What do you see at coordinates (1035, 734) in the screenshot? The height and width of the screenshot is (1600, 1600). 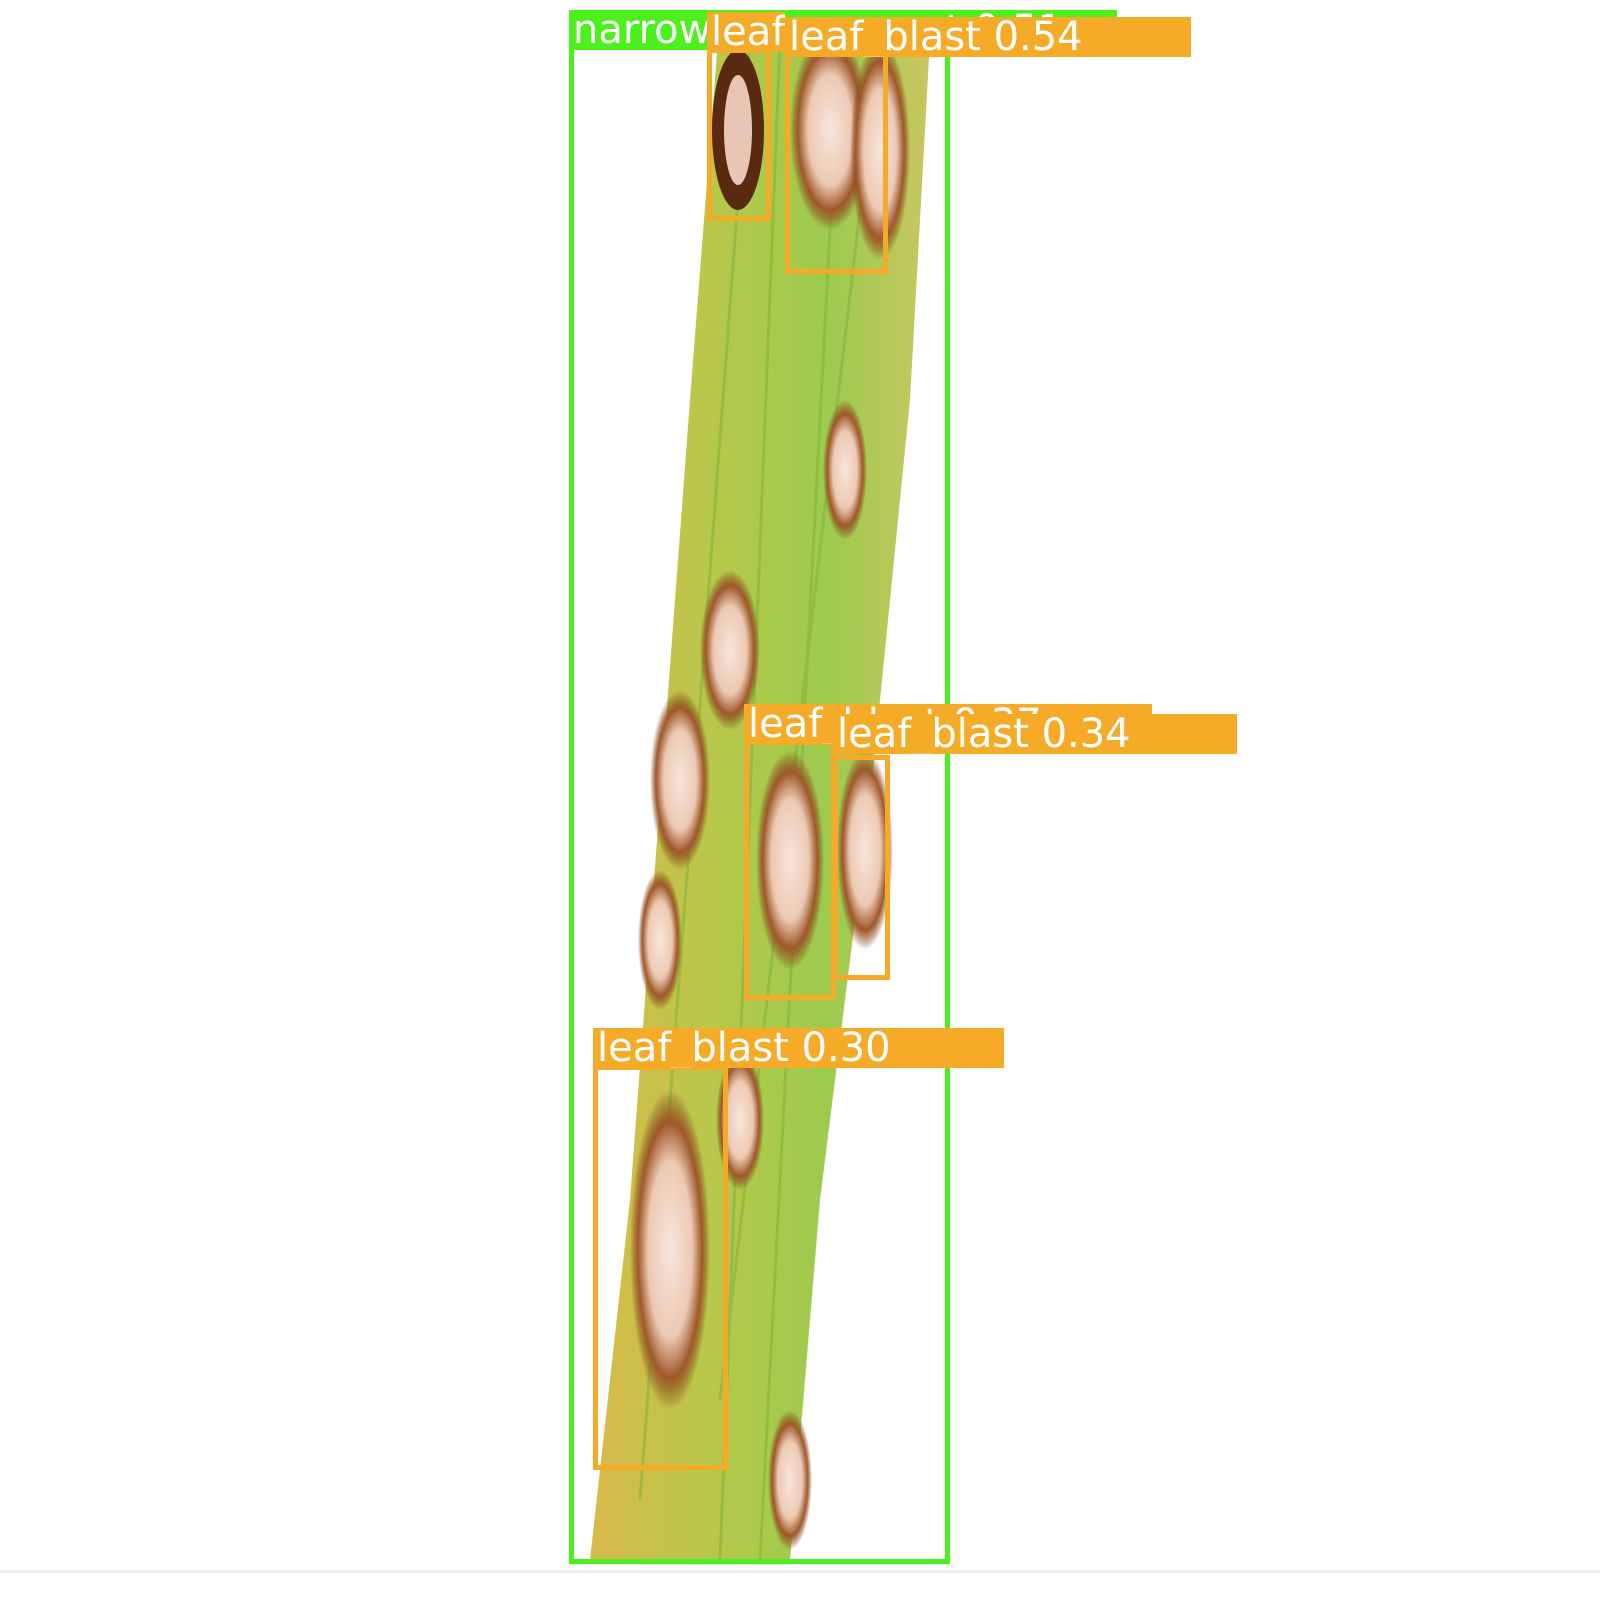 I see `detection-label-leaf-blast: leaf_blast 0.34` at bounding box center [1035, 734].